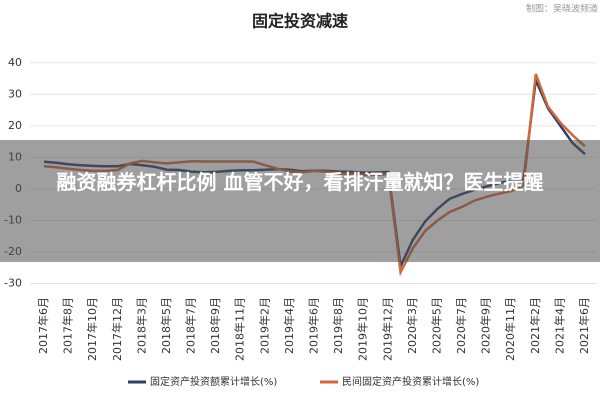  Describe the element at coordinates (117, 329) in the screenshot. I see `x-tick-label: 2017年12月` at that location.